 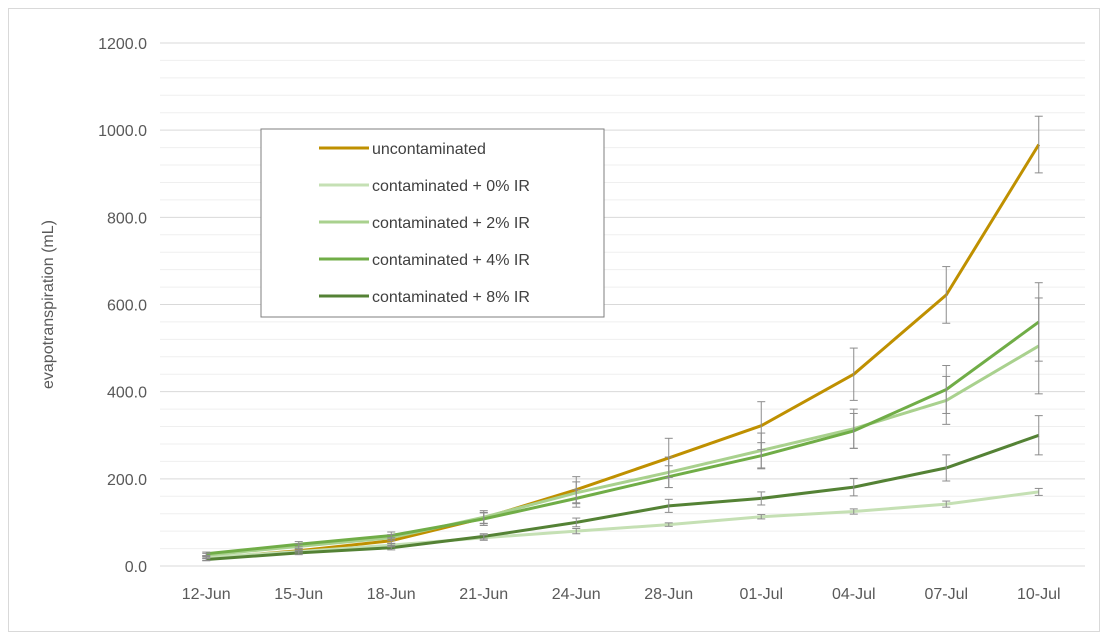 I want to click on x-tick-label: 18-Jun, so click(x=391, y=594).